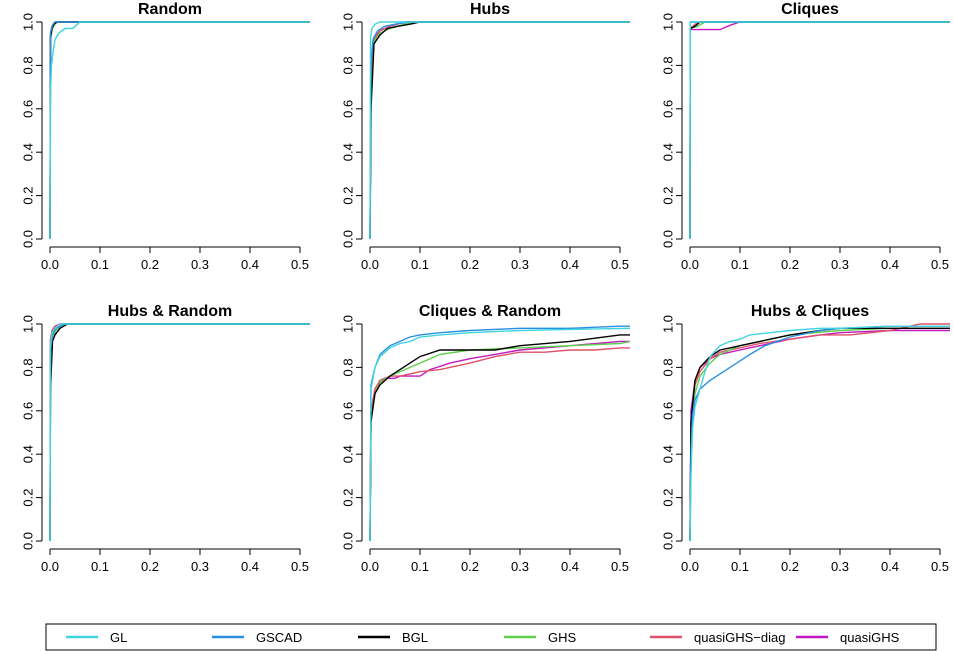 The height and width of the screenshot is (651, 954). Describe the element at coordinates (415, 637) in the screenshot. I see `legend-label: BGL` at that location.